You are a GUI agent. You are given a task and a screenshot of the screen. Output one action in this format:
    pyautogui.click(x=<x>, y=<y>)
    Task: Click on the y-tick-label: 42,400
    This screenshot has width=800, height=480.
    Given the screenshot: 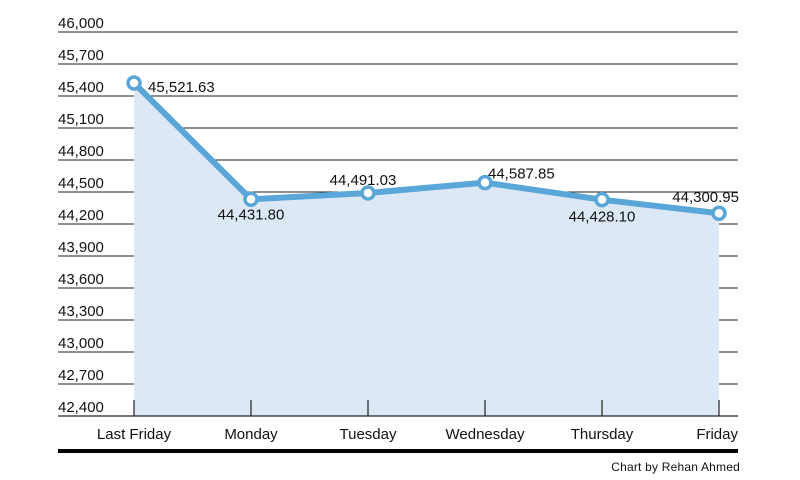 What is the action you would take?
    pyautogui.click(x=81, y=407)
    